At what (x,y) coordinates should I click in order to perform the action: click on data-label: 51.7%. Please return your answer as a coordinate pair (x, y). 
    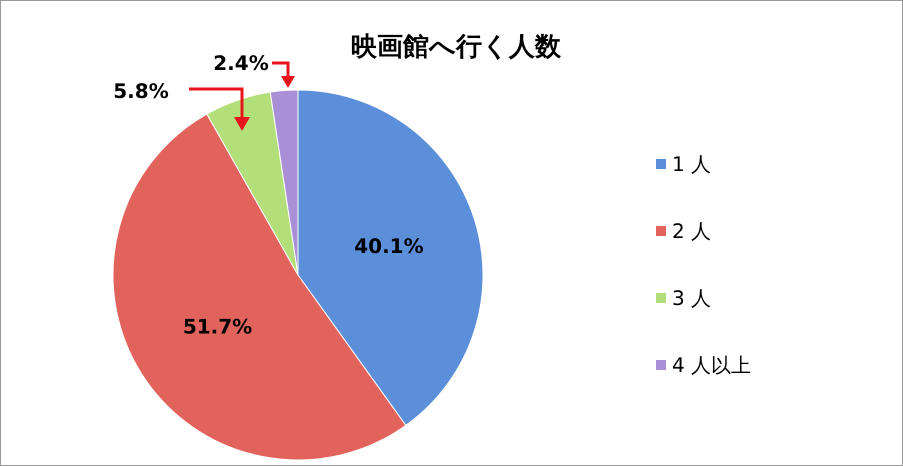
    Looking at the image, I should click on (217, 326).